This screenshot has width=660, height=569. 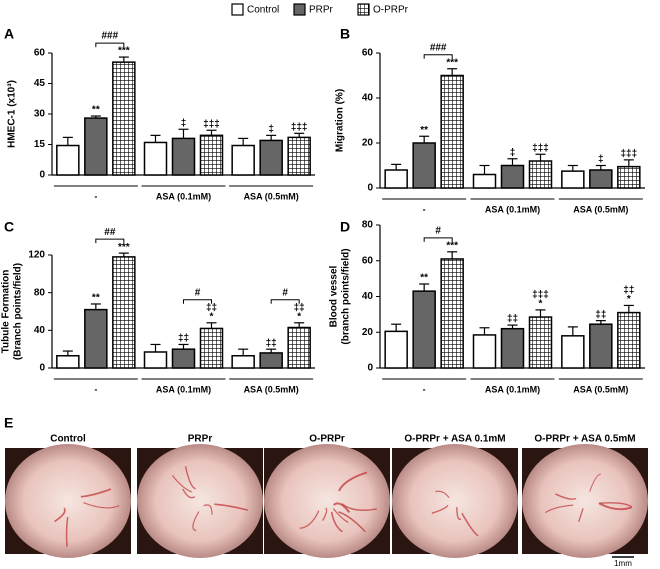 I want to click on y-tick-label: 40, so click(x=368, y=296).